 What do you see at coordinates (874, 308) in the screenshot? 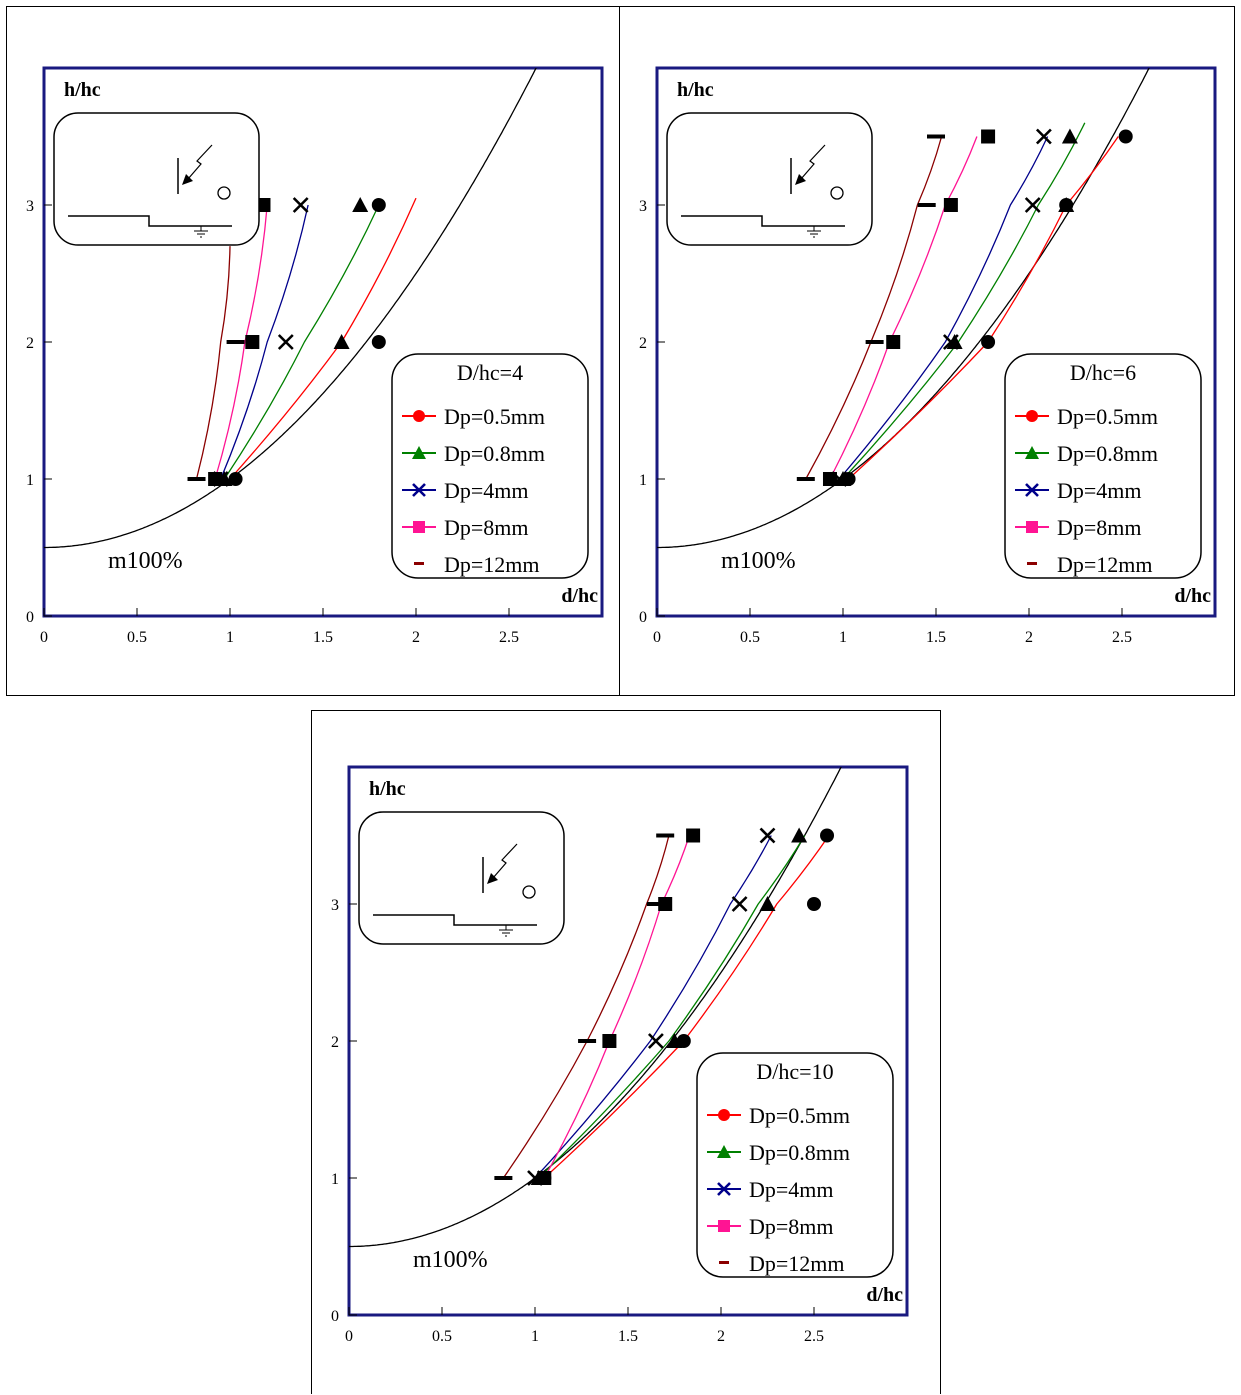
I see `fit-curve-dp-12mm` at bounding box center [874, 308].